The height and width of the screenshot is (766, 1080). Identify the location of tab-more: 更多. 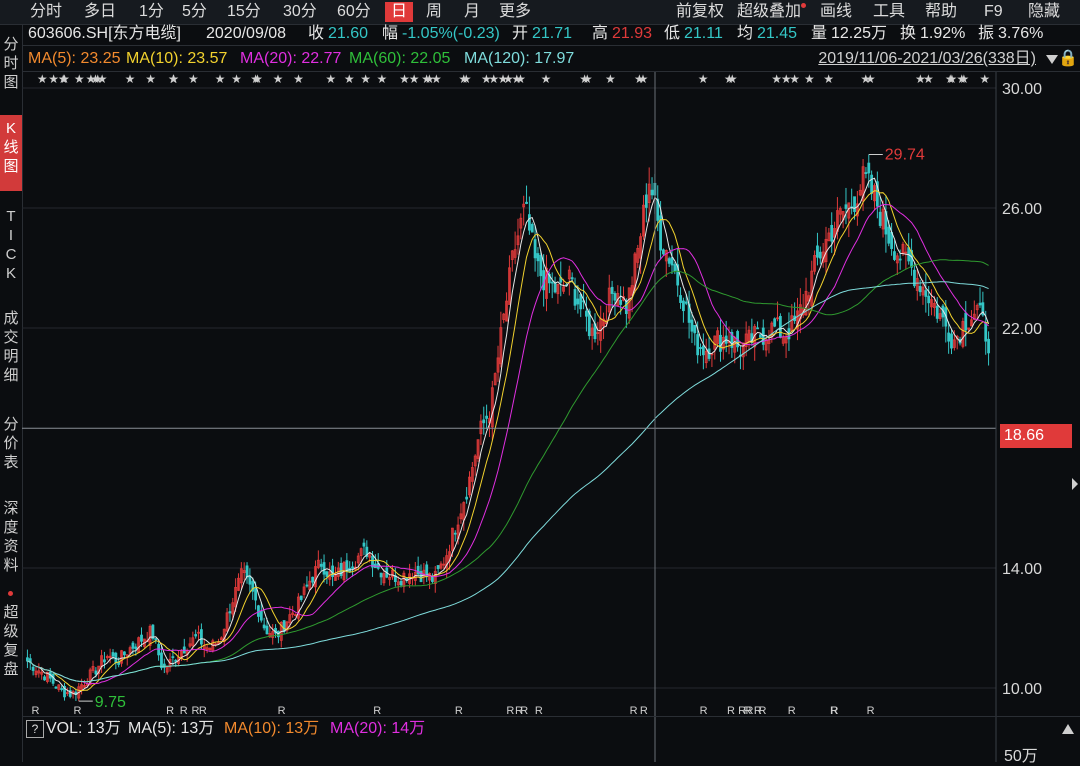
(515, 11).